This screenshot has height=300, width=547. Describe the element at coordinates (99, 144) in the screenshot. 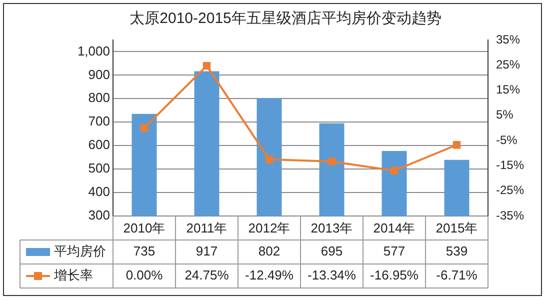

I see `y-tick-label: 600` at that location.